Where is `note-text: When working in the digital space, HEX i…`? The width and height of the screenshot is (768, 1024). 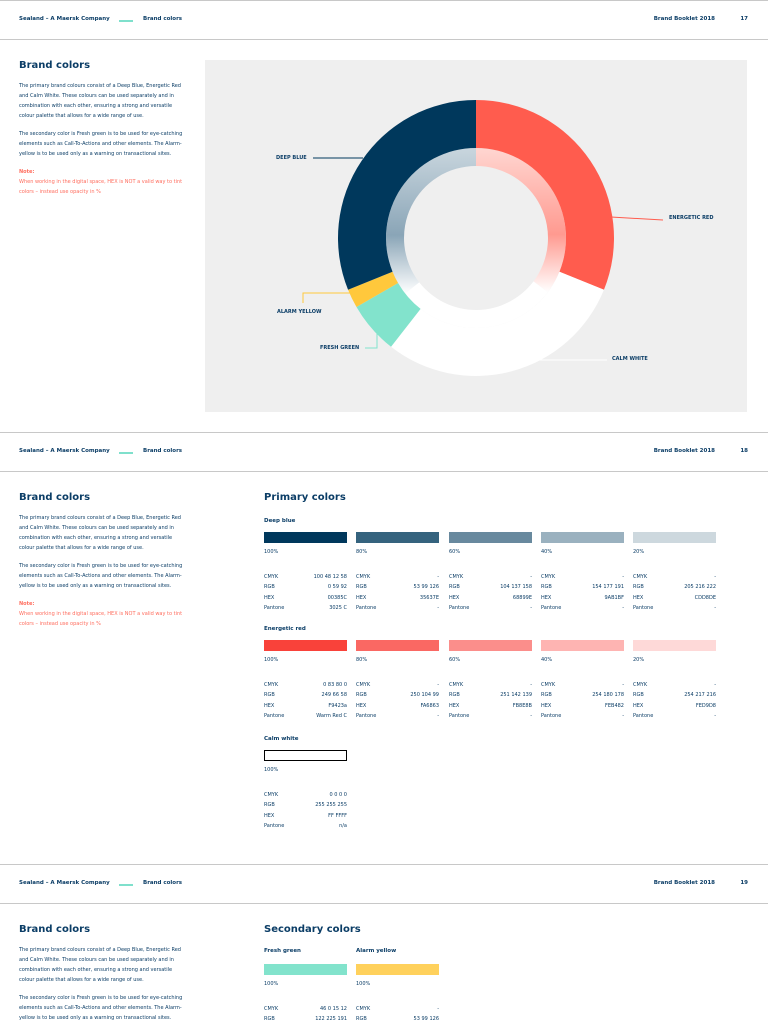
note-text: When working in the digital space, HEX i… is located at coordinates (101, 619).